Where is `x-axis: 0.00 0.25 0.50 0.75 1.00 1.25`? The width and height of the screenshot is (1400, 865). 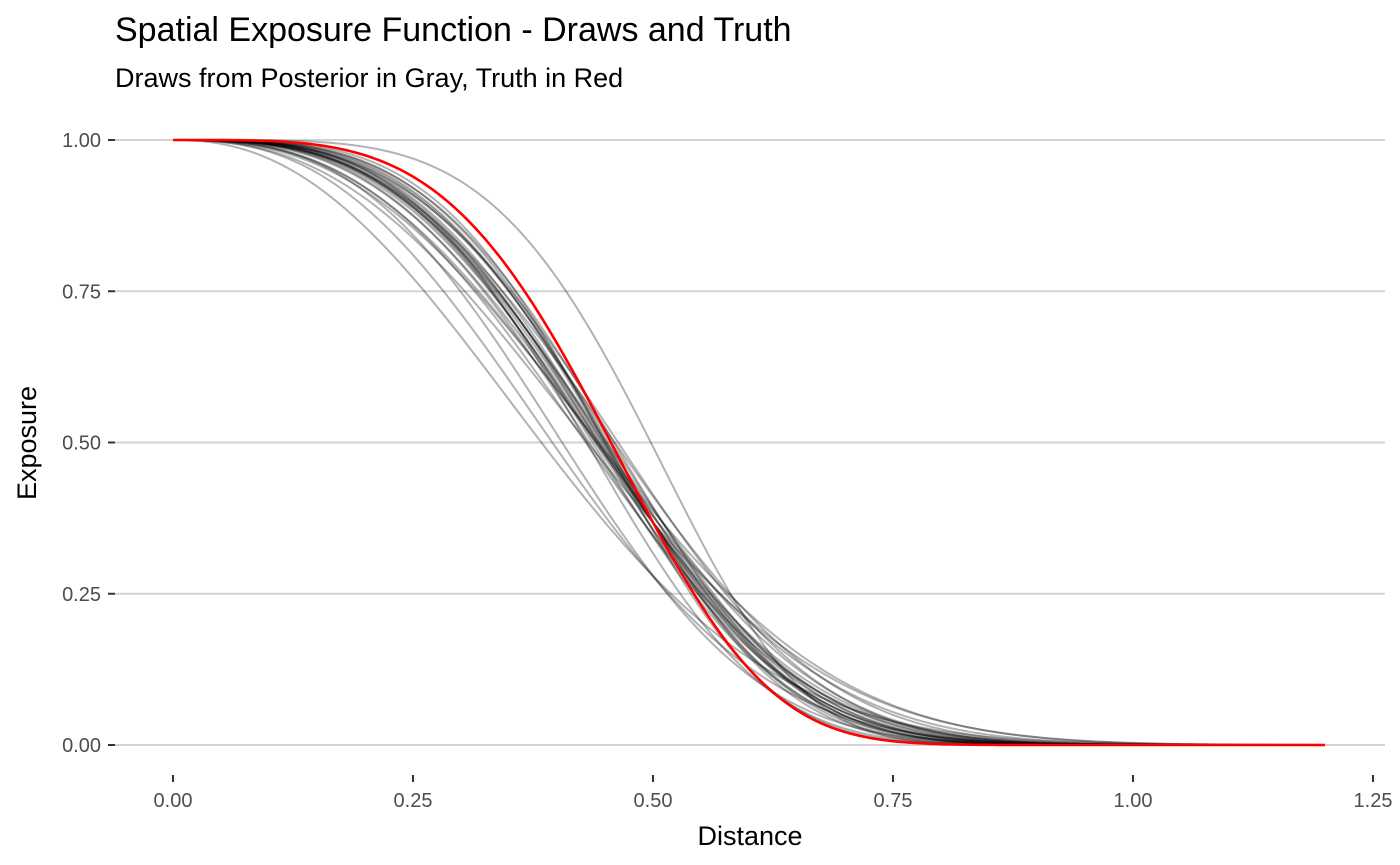 x-axis: 0.00 0.25 0.50 0.75 1.00 1.25 is located at coordinates (773, 793).